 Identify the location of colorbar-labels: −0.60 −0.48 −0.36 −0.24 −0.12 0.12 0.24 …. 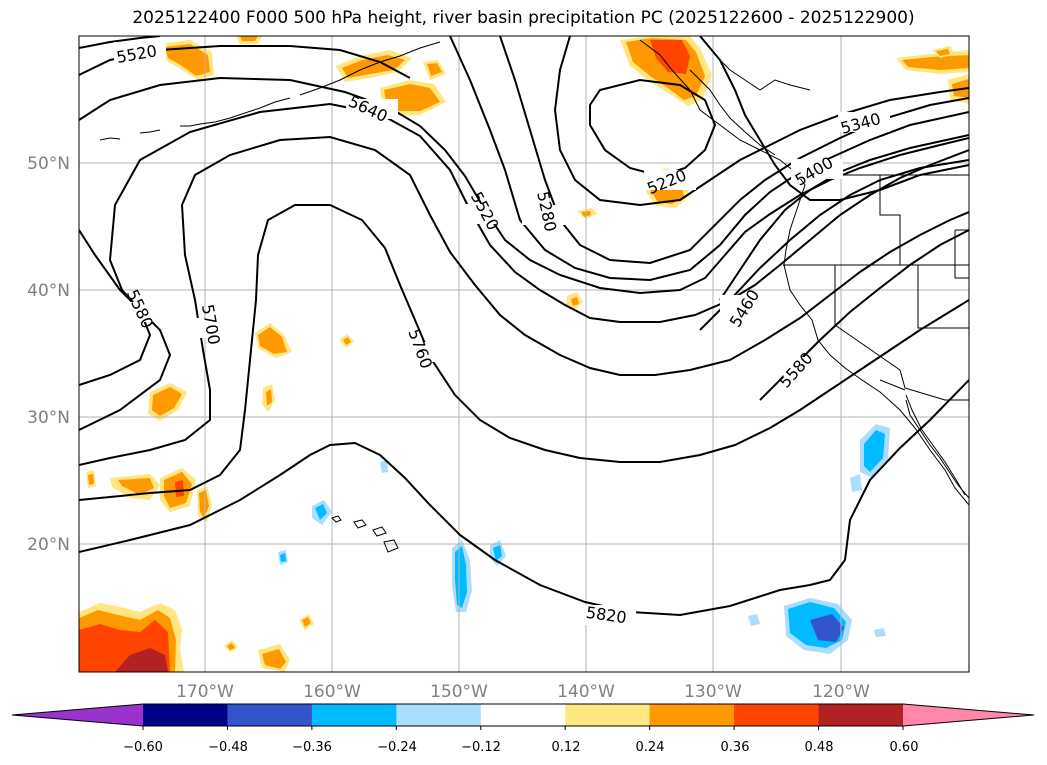
(520, 747).